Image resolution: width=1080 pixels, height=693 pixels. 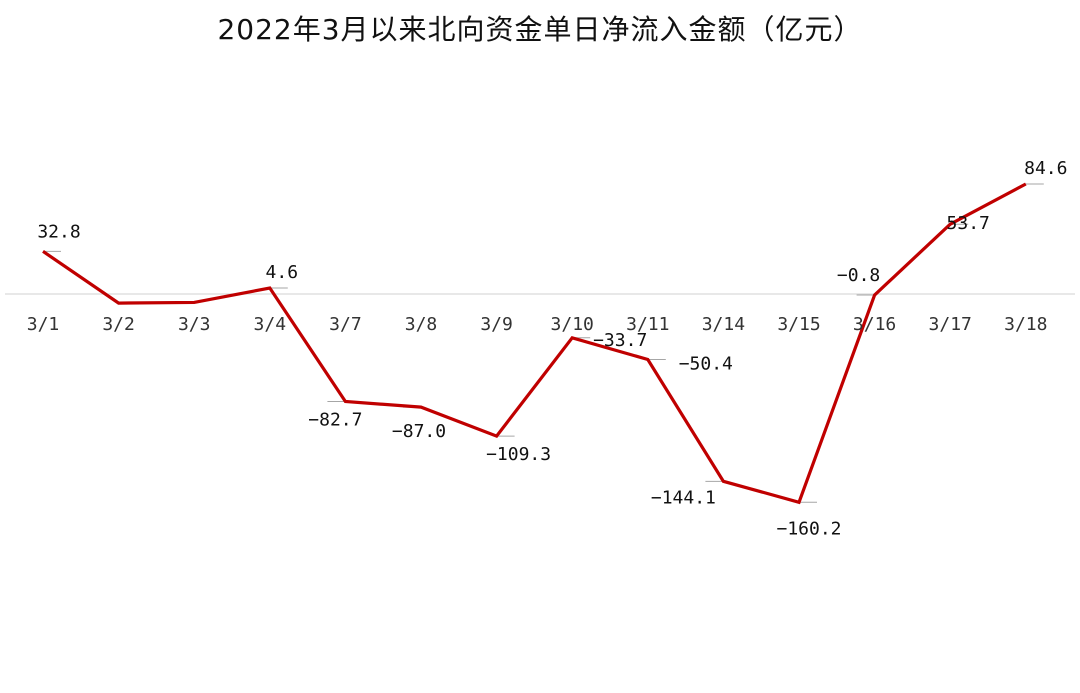 I want to click on x-tick-label: 3/16, so click(x=874, y=324).